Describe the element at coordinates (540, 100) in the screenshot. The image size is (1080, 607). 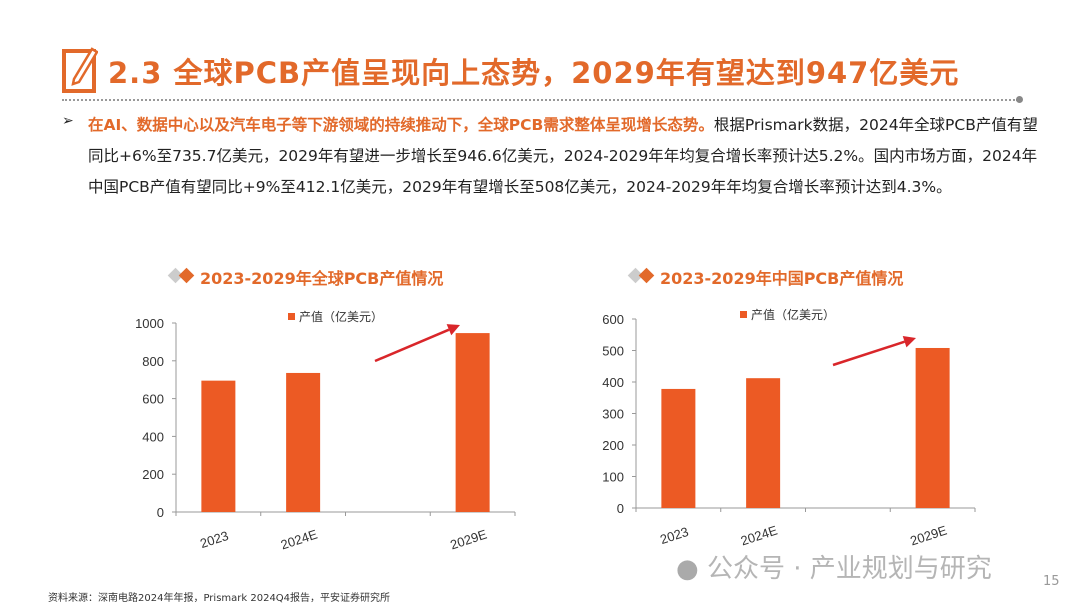
I see `title-divider` at that location.